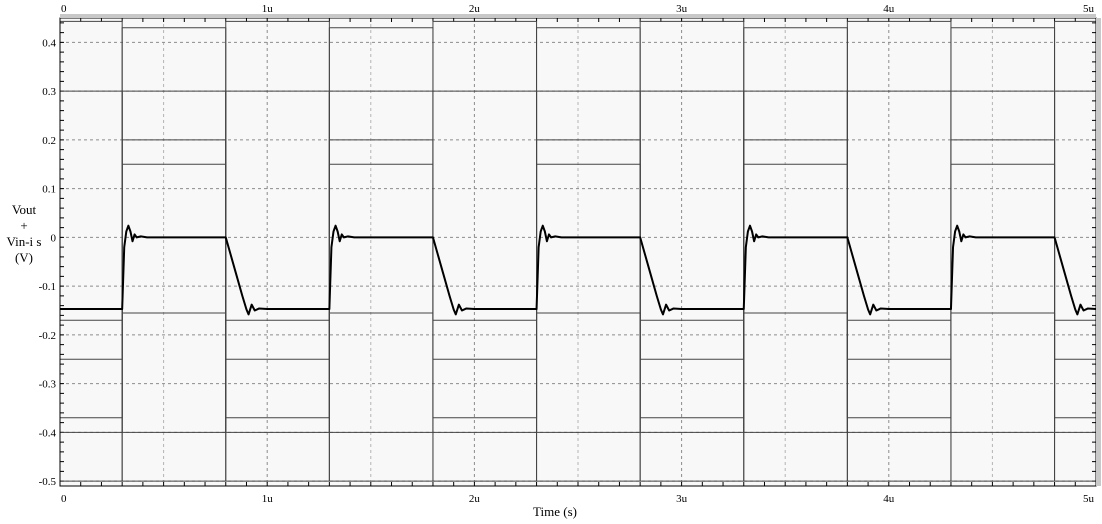  I want to click on x-tick-label-top: 3u, so click(682, 9).